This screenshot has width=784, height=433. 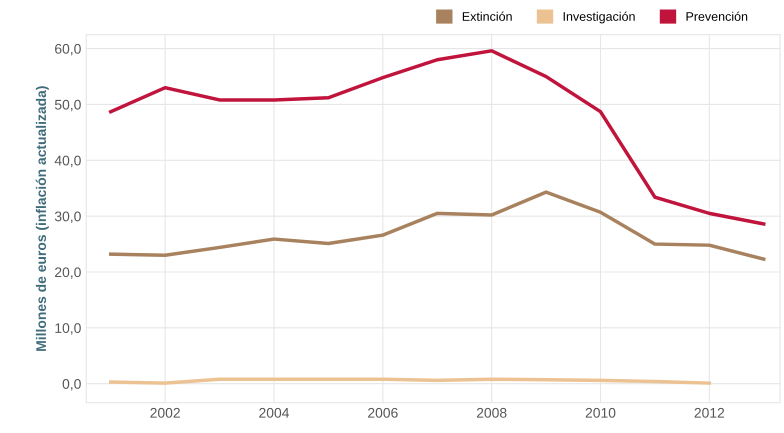 I want to click on line-series, so click(x=437, y=225).